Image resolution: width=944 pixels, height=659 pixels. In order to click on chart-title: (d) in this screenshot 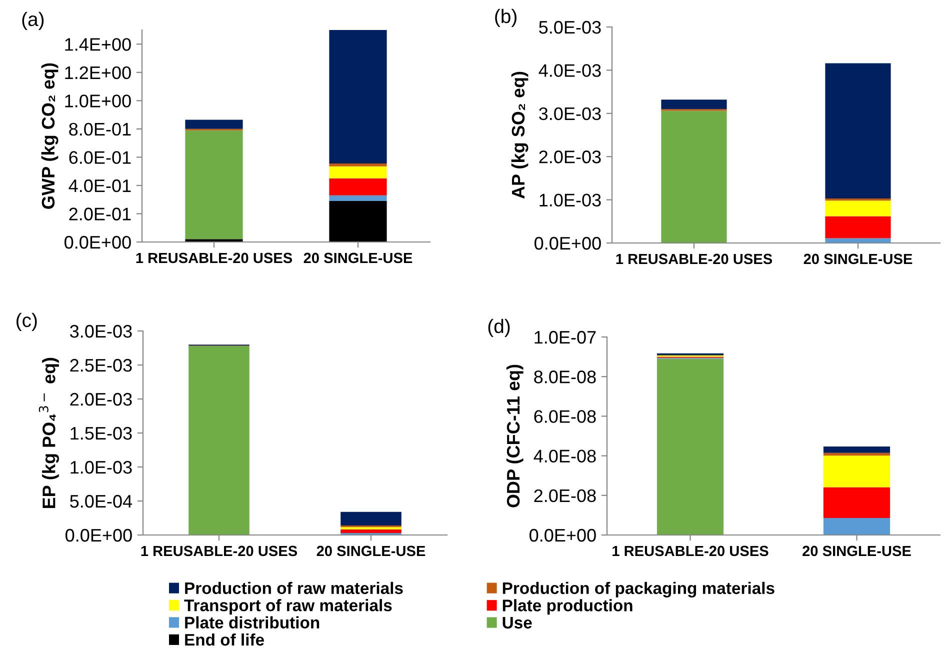, I will do `click(499, 327)`.